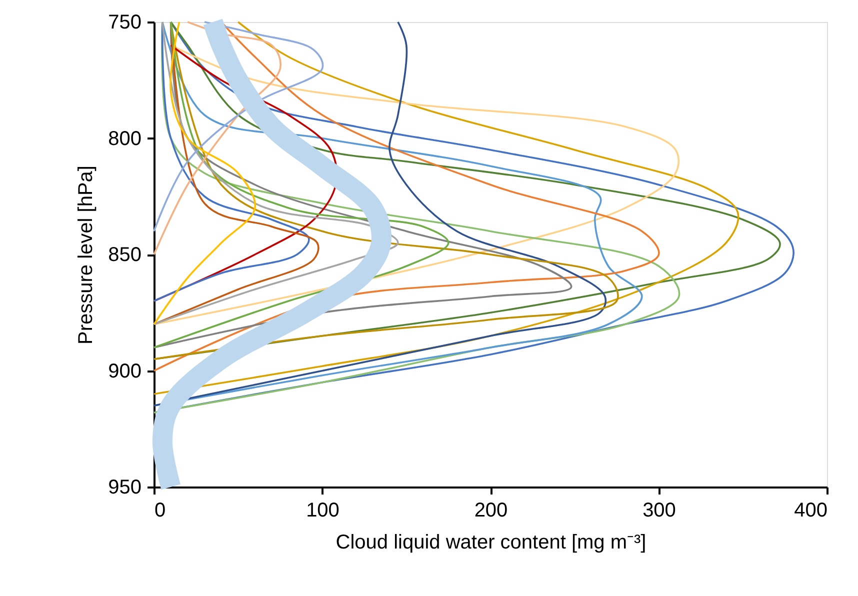 The image size is (858, 596). I want to click on y-axis-title: Pressure level [hPa], so click(86, 255).